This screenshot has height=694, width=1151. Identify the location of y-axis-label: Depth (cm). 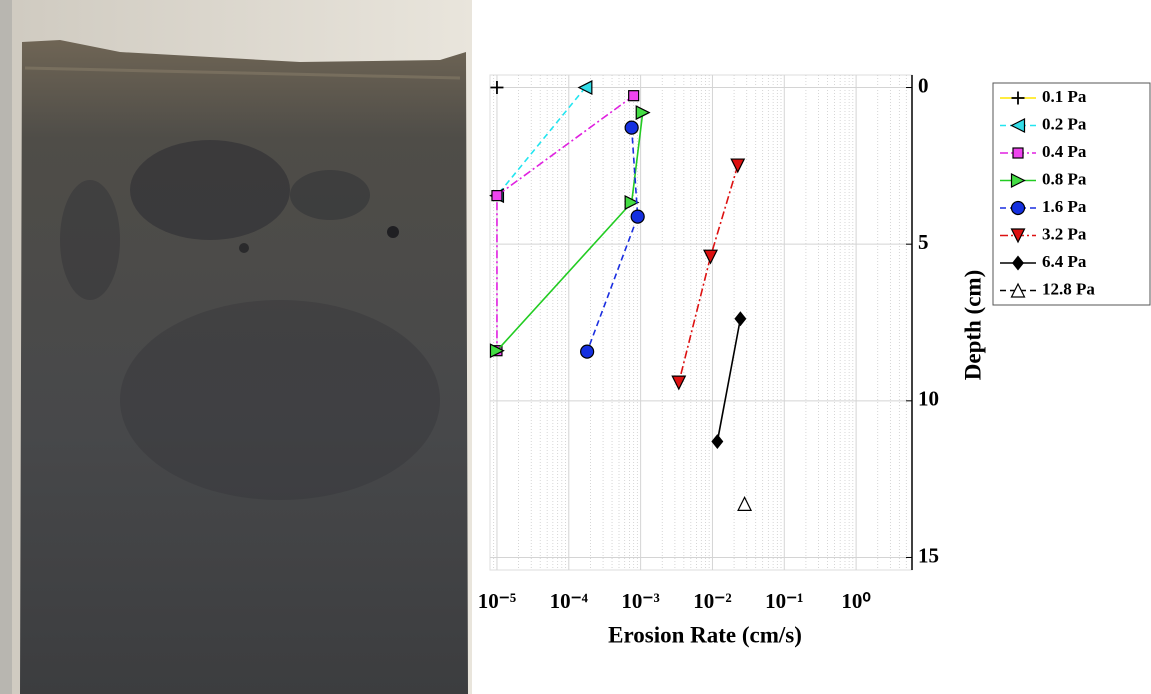
(972, 325).